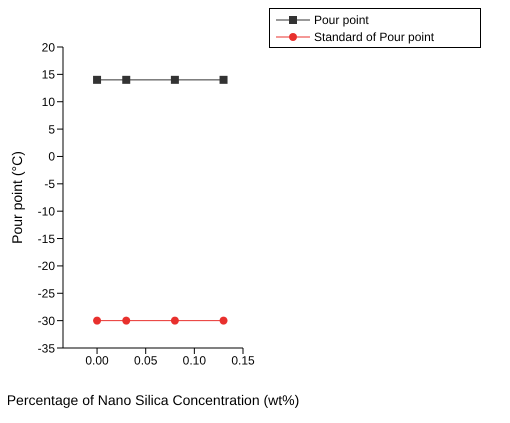 Image resolution: width=510 pixels, height=423 pixels. What do you see at coordinates (47, 348) in the screenshot?
I see `y-tick-label: -35` at bounding box center [47, 348].